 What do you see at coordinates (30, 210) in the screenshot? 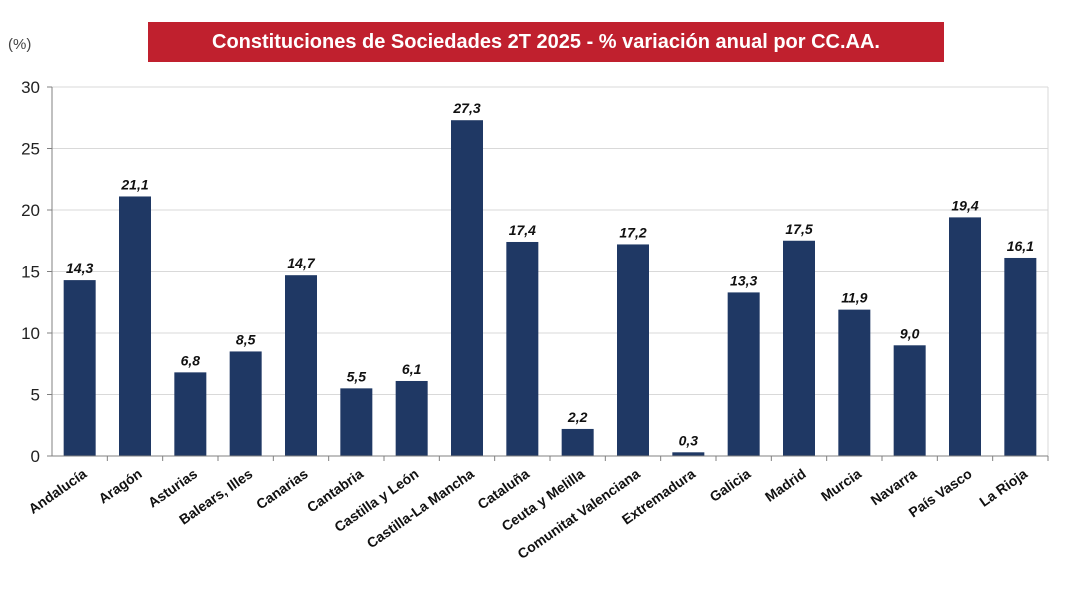
I see `y-tick-label: 20` at bounding box center [30, 210].